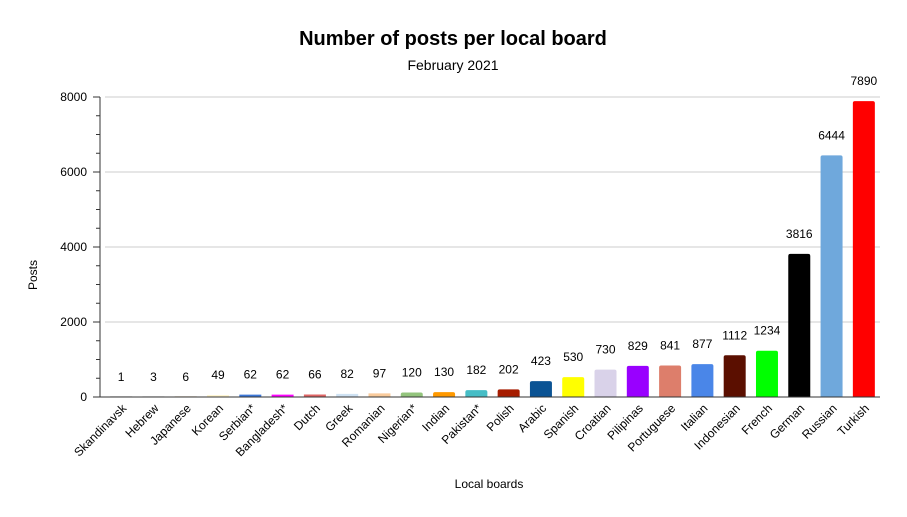 This screenshot has width=907, height=517. What do you see at coordinates (573, 387) in the screenshot?
I see `bar-spanish` at bounding box center [573, 387].